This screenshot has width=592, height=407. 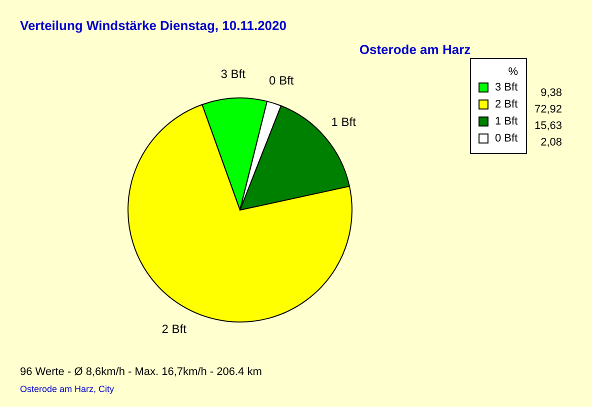 What do you see at coordinates (513, 72) in the screenshot?
I see `legend-title: %` at bounding box center [513, 72].